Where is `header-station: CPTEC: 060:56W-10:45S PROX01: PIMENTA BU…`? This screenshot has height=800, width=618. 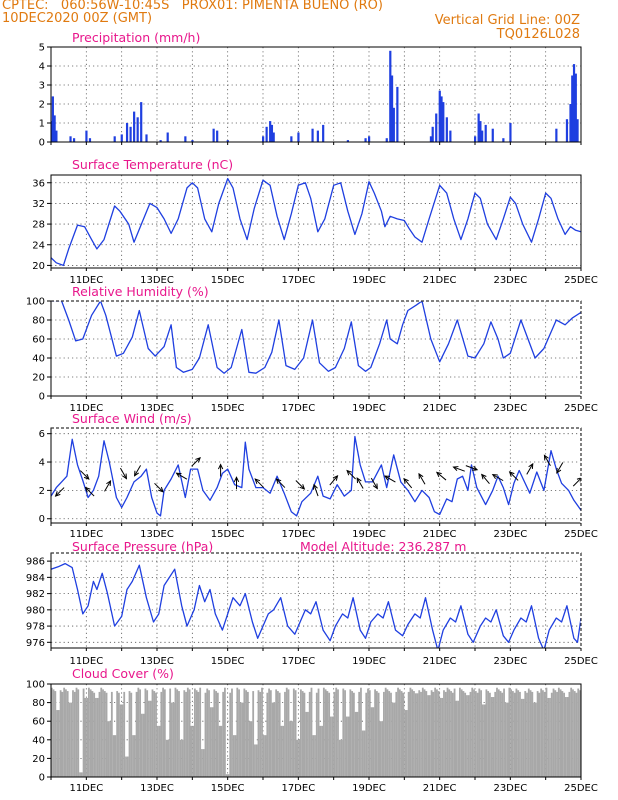 header-station: CPTEC: 060:56W-10:45S PROX01: PIMENTA BU… is located at coordinates (192, 6).